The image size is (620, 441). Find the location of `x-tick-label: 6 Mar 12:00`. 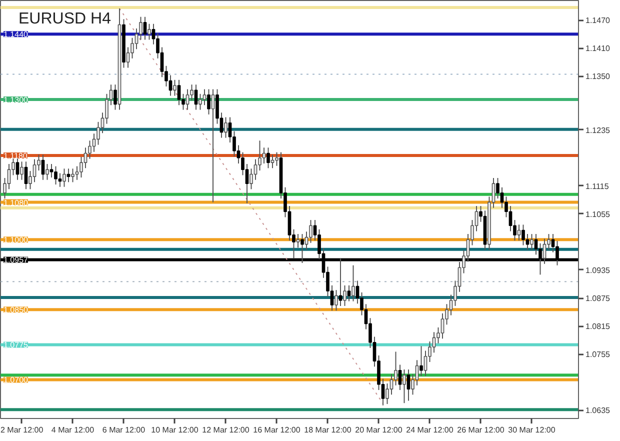

x-tick-label: 6 Mar 12:00 is located at coordinates (124, 430).